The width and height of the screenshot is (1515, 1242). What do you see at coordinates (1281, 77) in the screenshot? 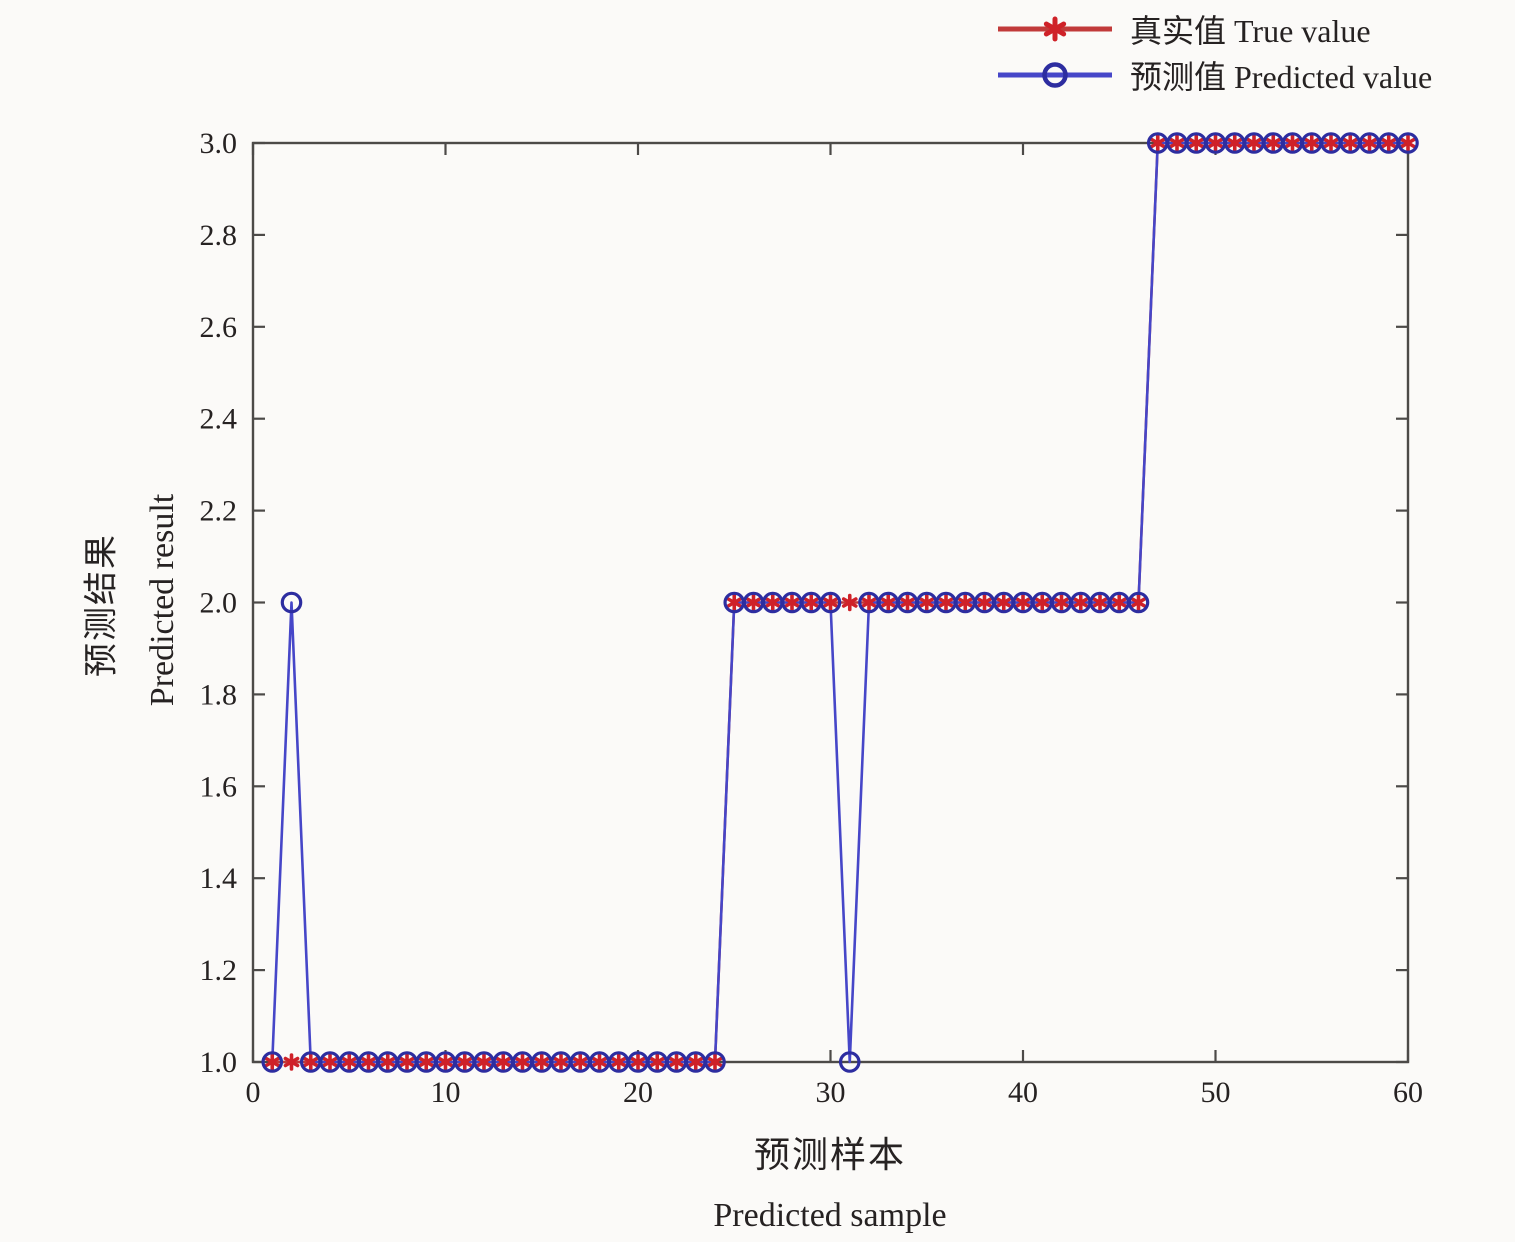
I see `legend-label-predicted-value: 预测值 Predicted value` at bounding box center [1281, 77].